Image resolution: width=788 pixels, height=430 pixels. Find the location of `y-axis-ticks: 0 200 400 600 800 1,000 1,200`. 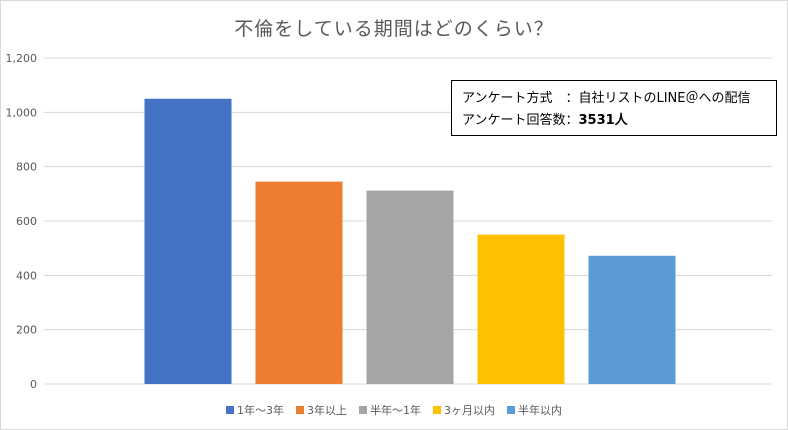

y-axis-ticks: 0 200 400 600 800 1,000 1,200 is located at coordinates (22, 221).